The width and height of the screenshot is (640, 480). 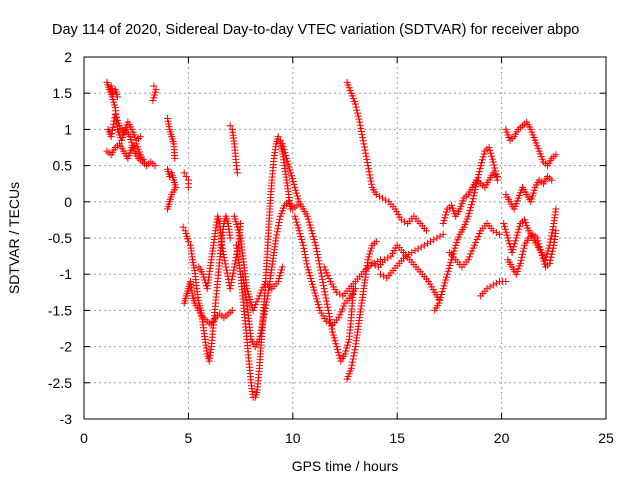 What do you see at coordinates (126, 153) in the screenshot?
I see `series-trace-b` at bounding box center [126, 153].